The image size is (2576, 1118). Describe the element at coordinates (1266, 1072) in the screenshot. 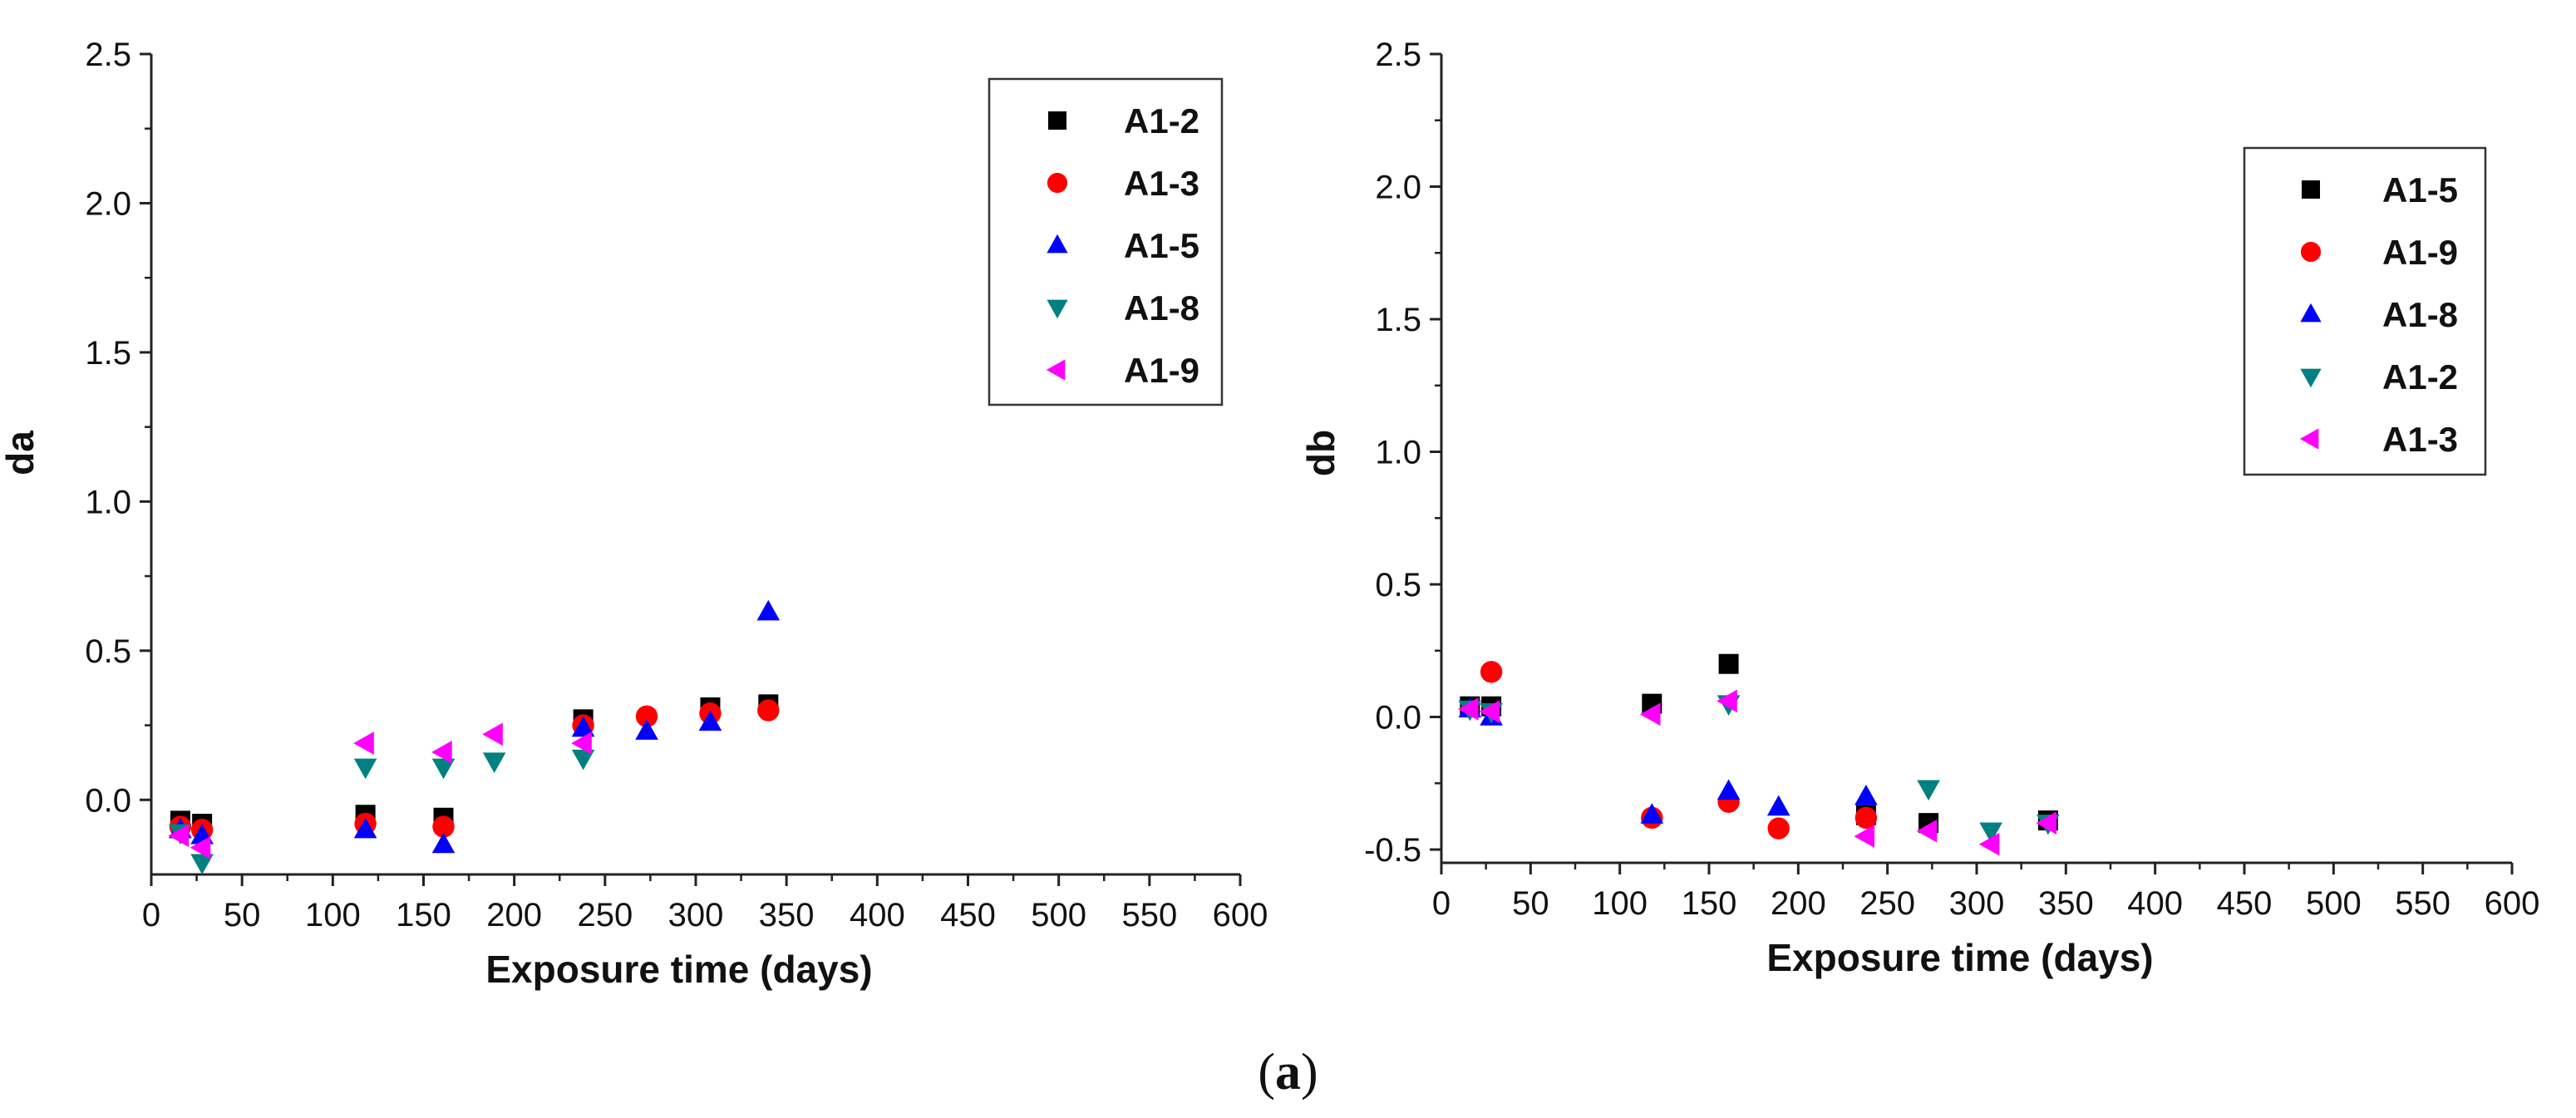

I see `caption-open: (` at that location.